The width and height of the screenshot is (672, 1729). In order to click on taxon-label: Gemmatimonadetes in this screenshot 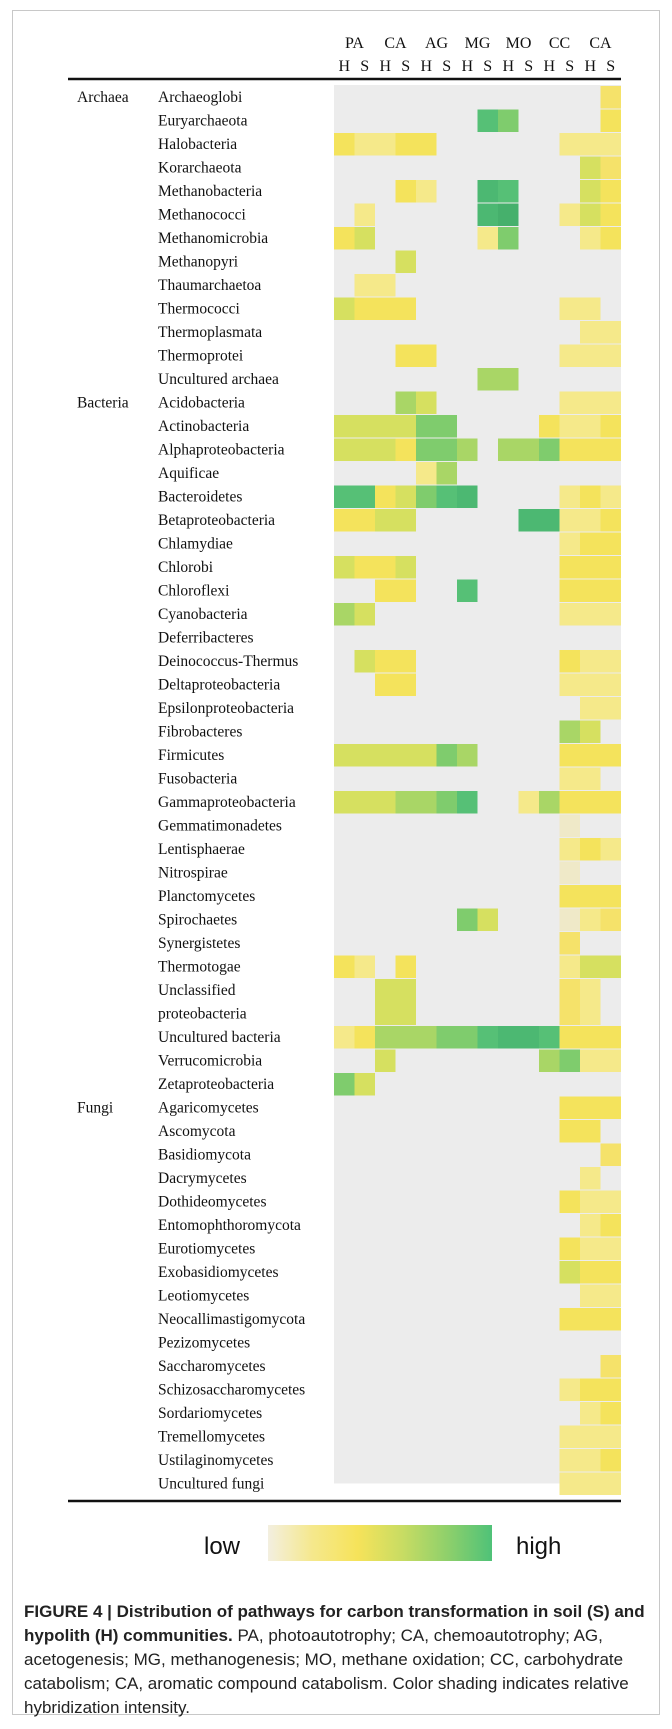, I will do `click(220, 826)`.